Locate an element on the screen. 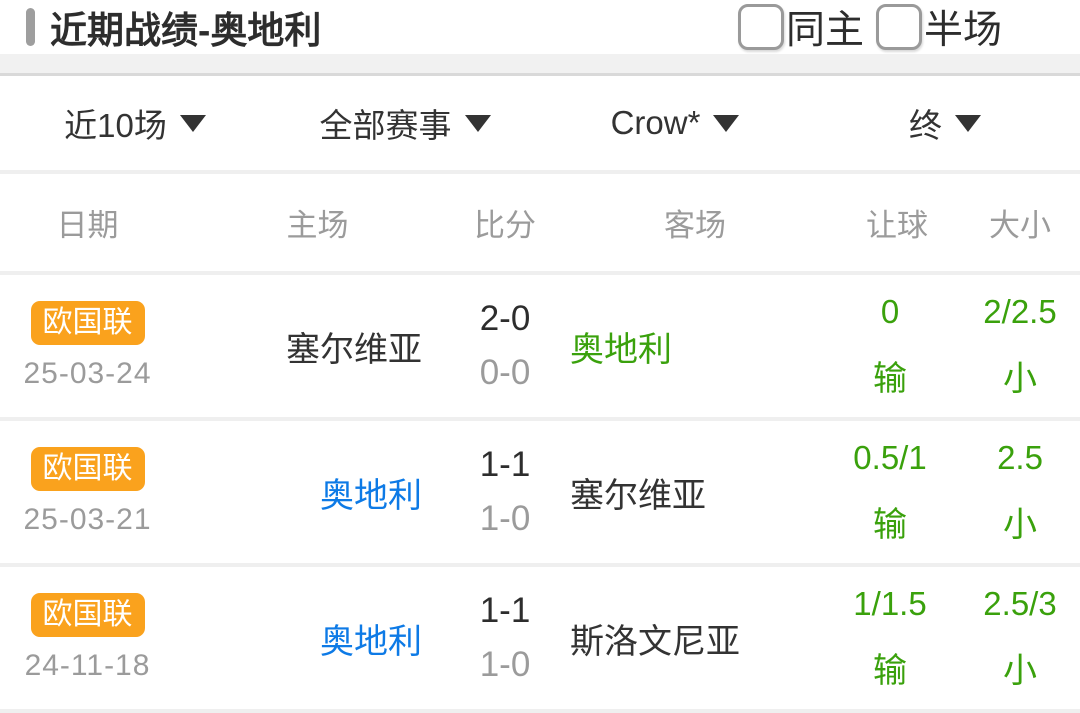  filter-recent-games-label: 近10场 is located at coordinates (115, 125).